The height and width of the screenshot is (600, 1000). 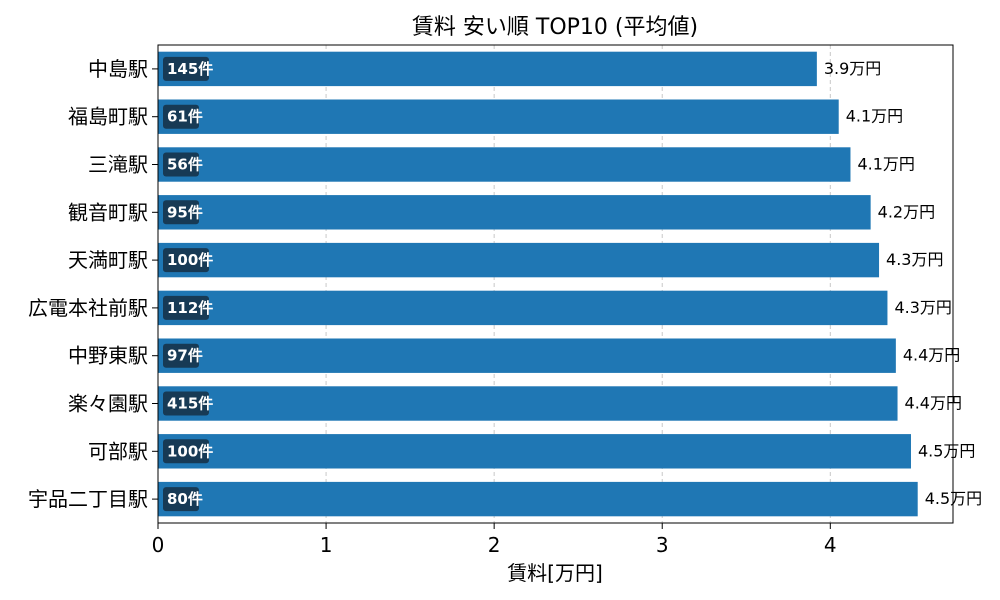 I want to click on category-label: 広電本社前駅, so click(x=88, y=308).